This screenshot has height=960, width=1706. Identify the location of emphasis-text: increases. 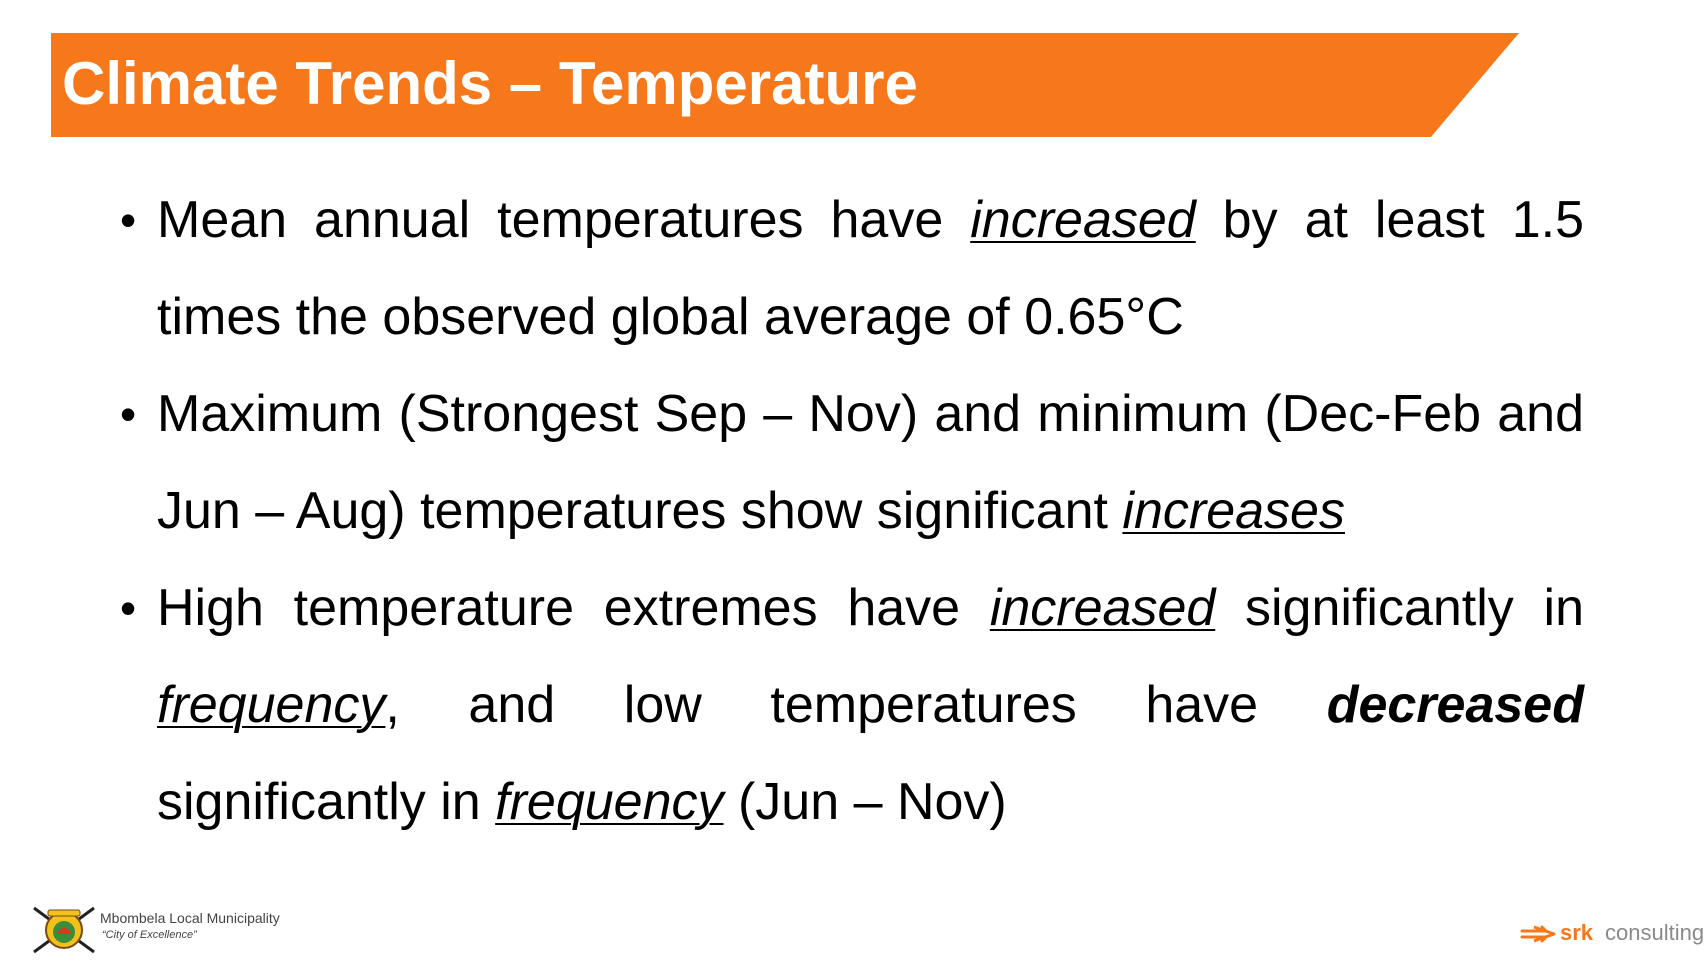
(1233, 511).